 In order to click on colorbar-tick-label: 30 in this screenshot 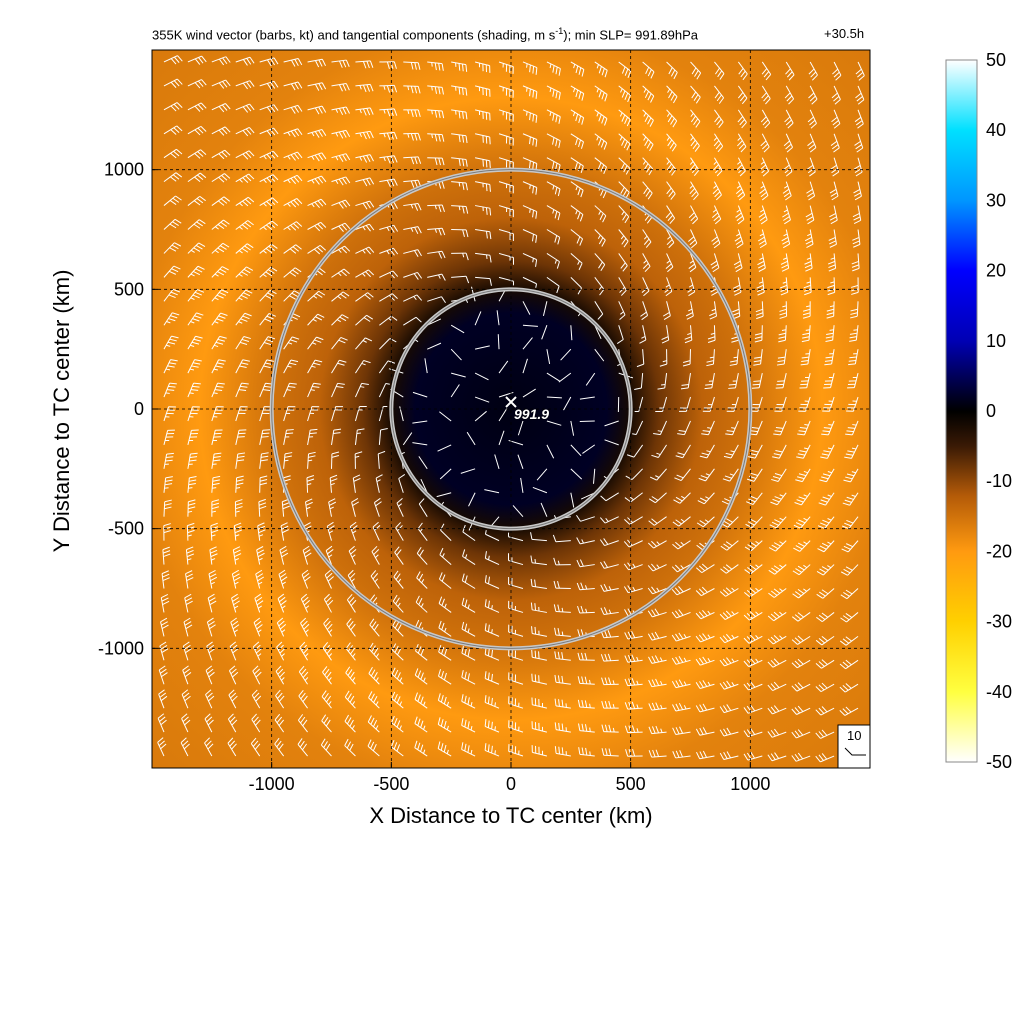, I will do `click(996, 200)`.